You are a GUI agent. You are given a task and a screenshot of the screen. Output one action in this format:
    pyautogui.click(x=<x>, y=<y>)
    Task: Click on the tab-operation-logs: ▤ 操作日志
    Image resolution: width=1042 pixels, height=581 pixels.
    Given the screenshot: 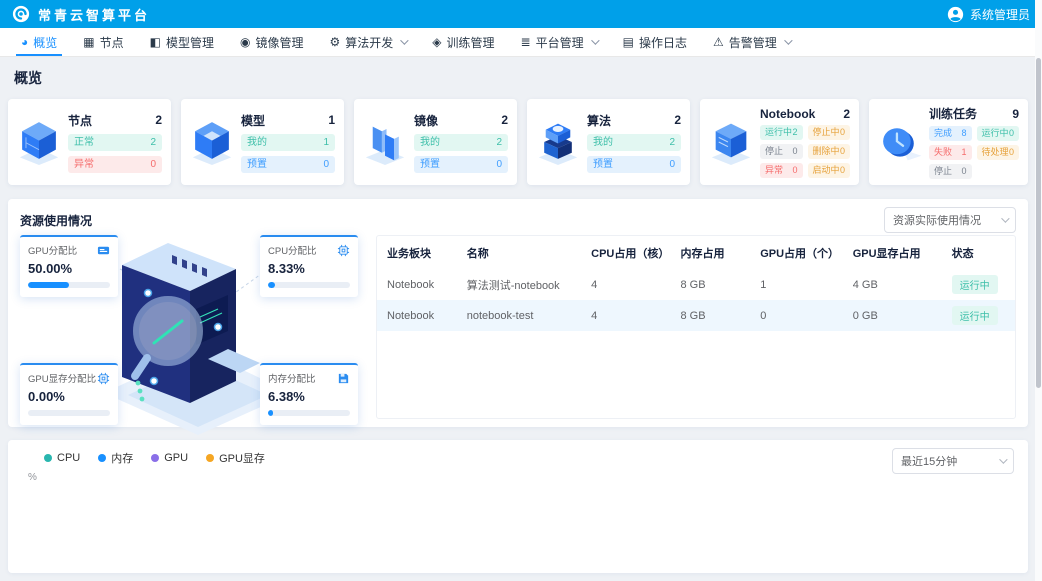 What is the action you would take?
    pyautogui.click(x=655, y=42)
    